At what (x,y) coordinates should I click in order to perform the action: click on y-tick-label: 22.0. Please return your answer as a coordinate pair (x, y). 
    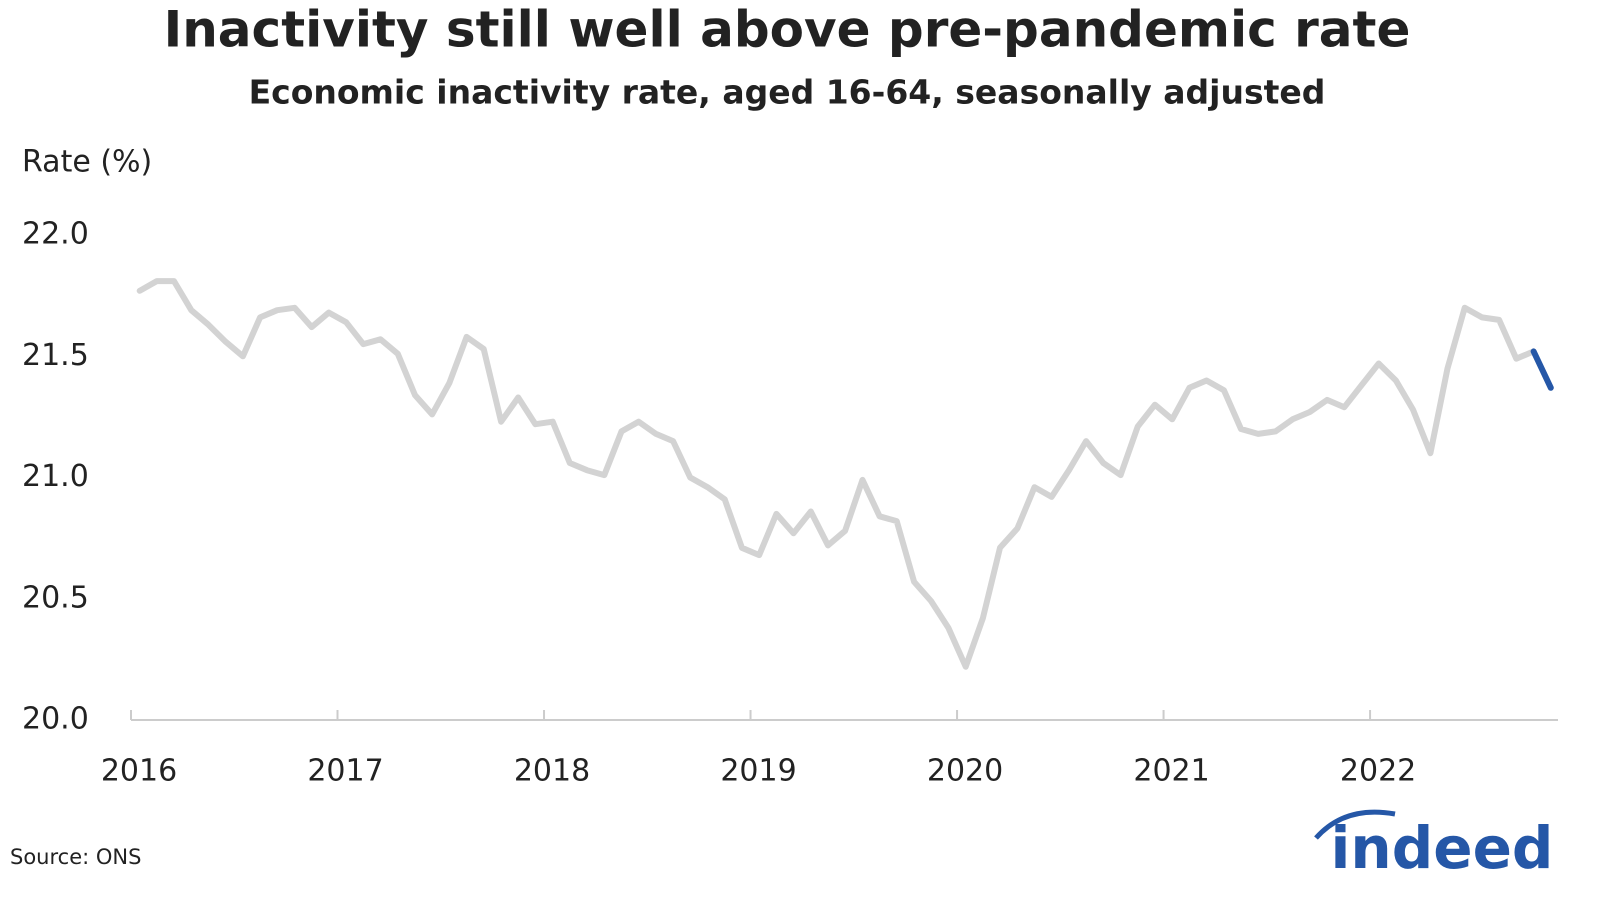
    Looking at the image, I should click on (55, 234).